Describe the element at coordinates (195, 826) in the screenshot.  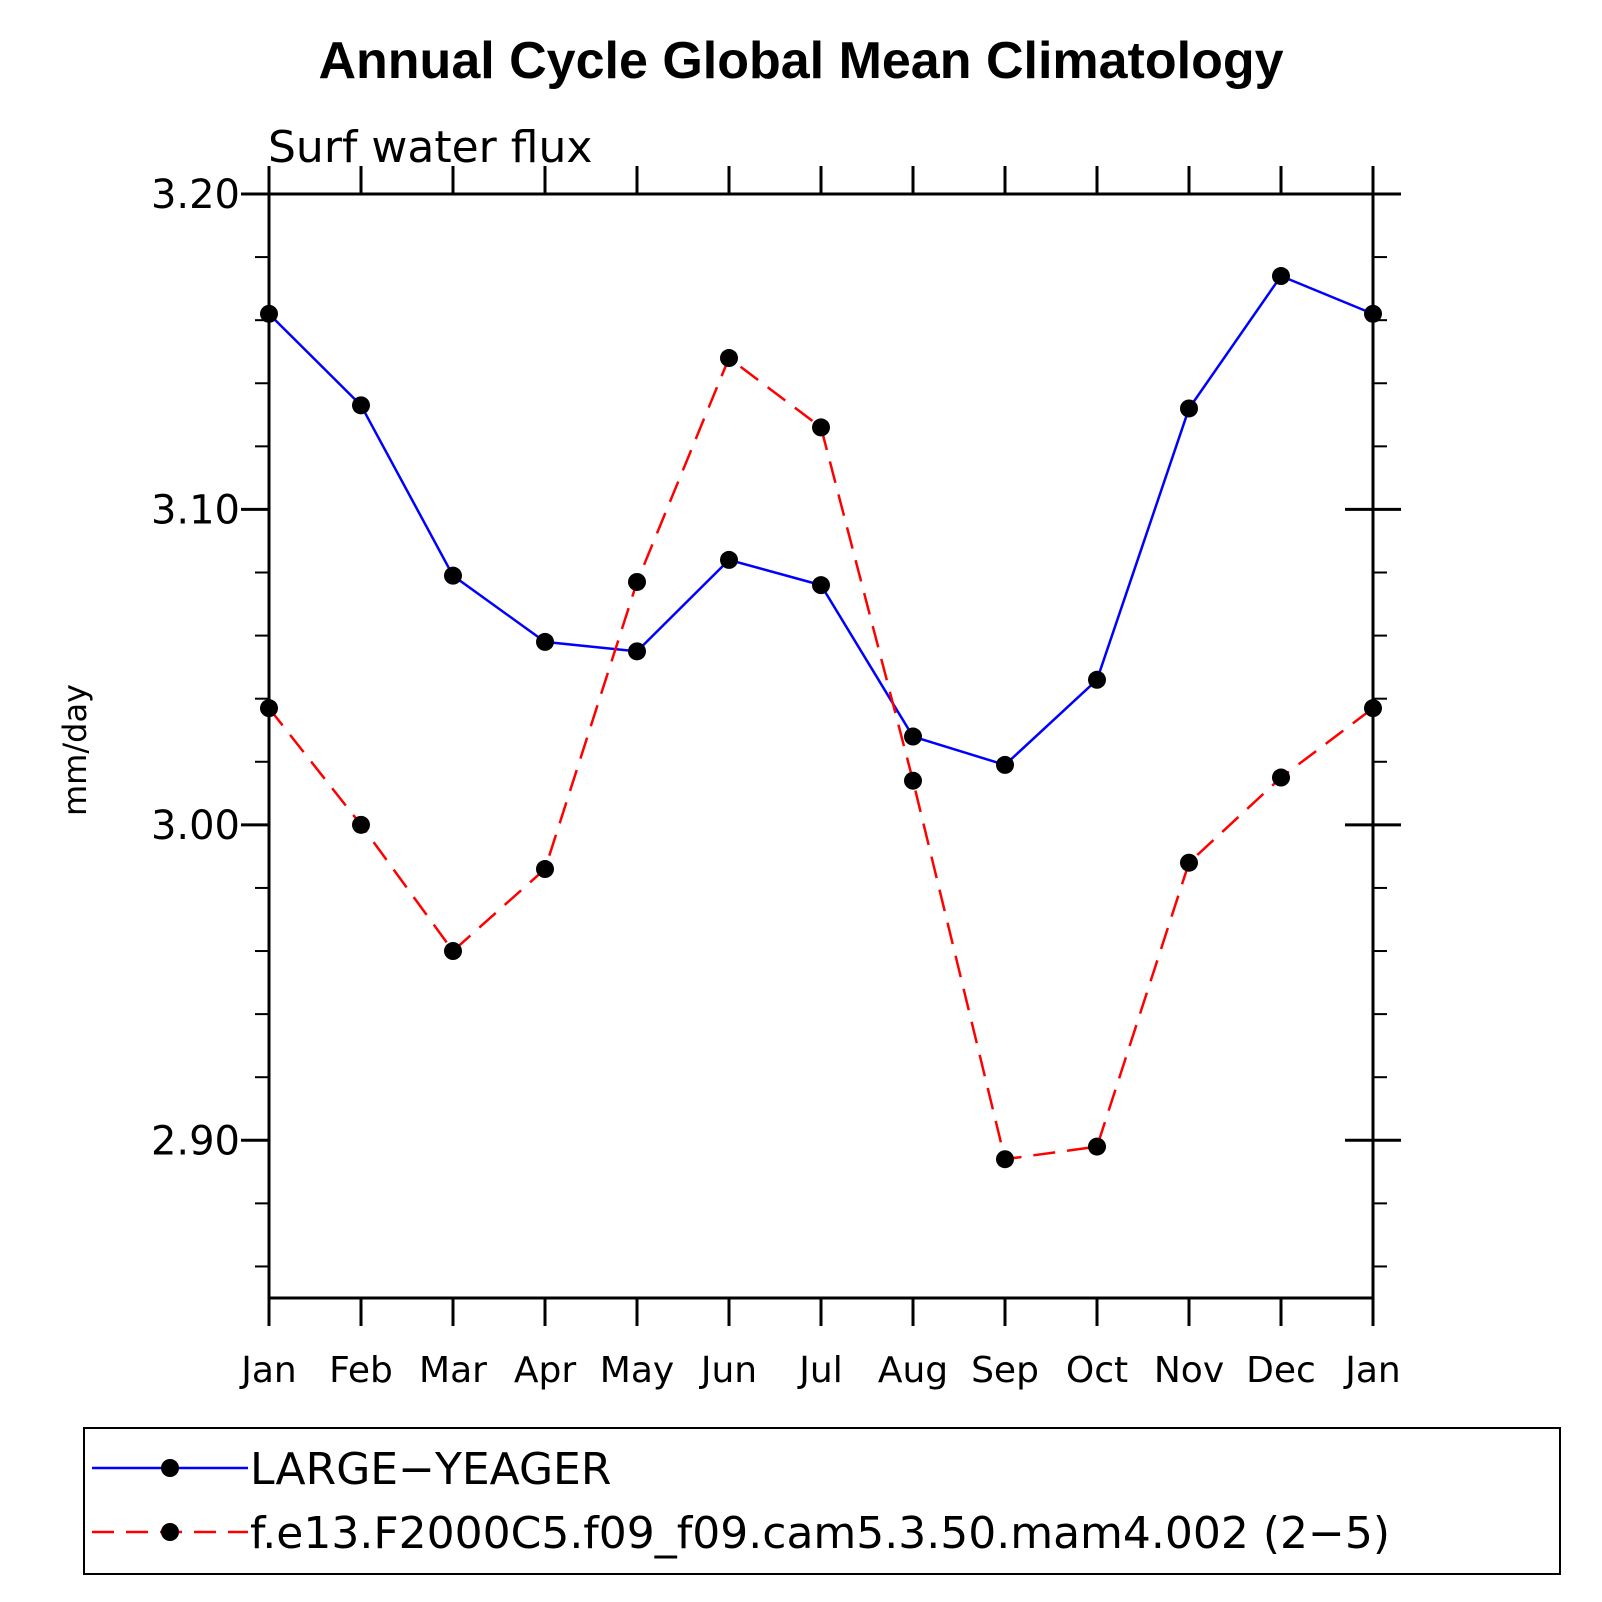
I see `y-tick-label: 3.00` at that location.